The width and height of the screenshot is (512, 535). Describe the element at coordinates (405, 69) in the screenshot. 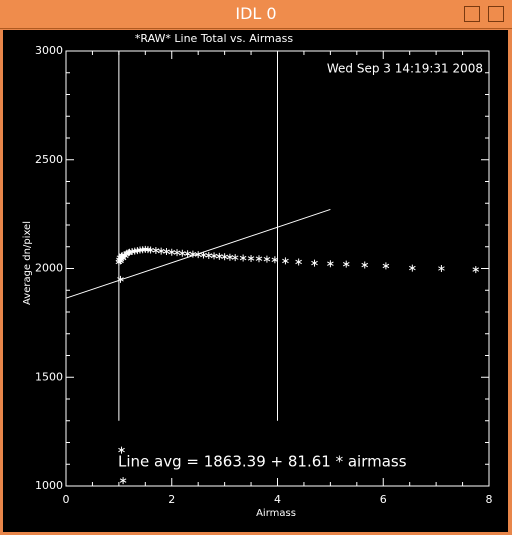

I see `timestamp: Wed Sep 3 14:19:31 2008` at that location.